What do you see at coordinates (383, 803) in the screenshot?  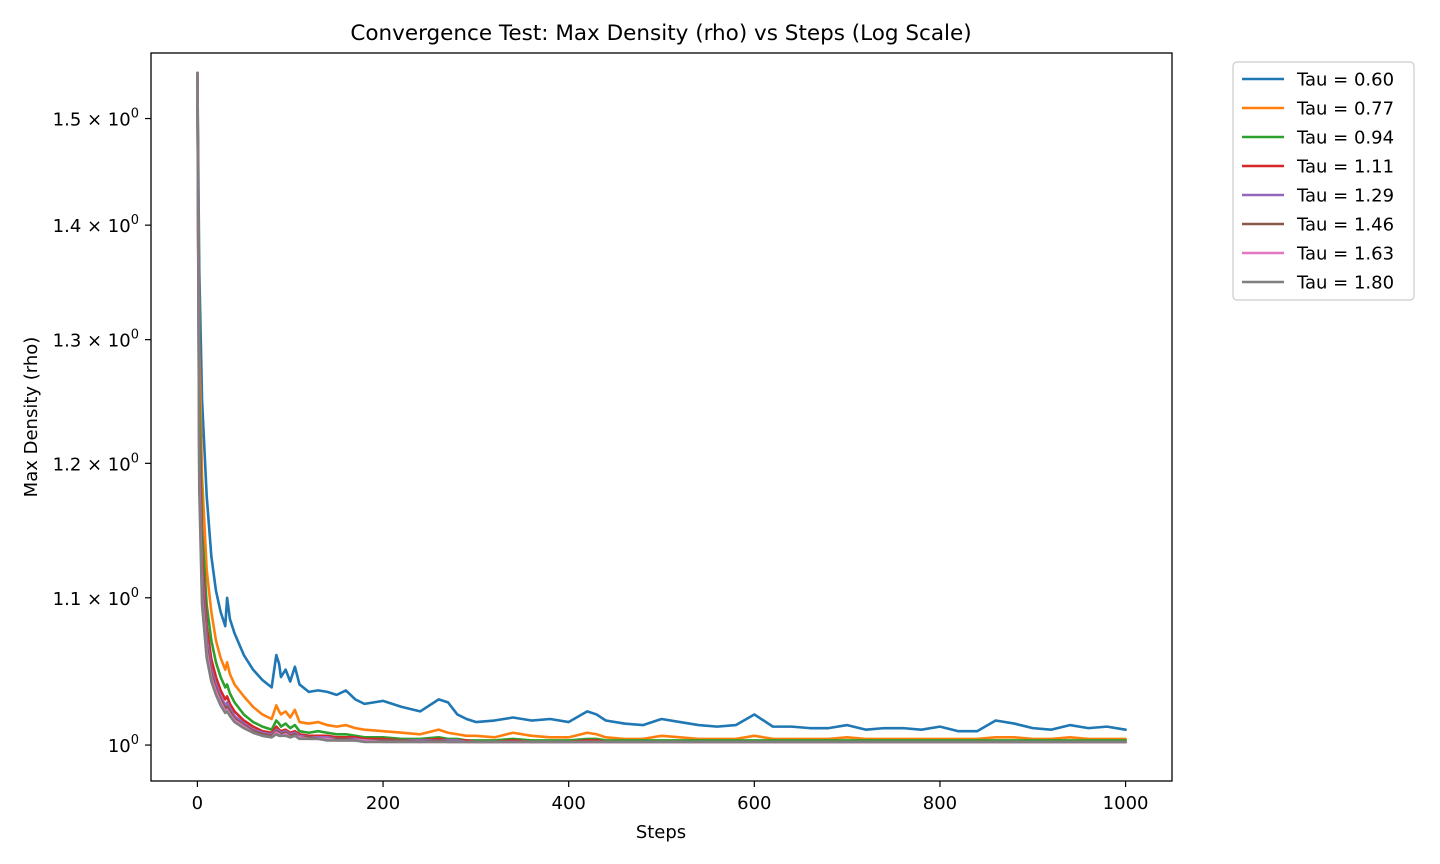 I see `x-tick-label: 200` at bounding box center [383, 803].